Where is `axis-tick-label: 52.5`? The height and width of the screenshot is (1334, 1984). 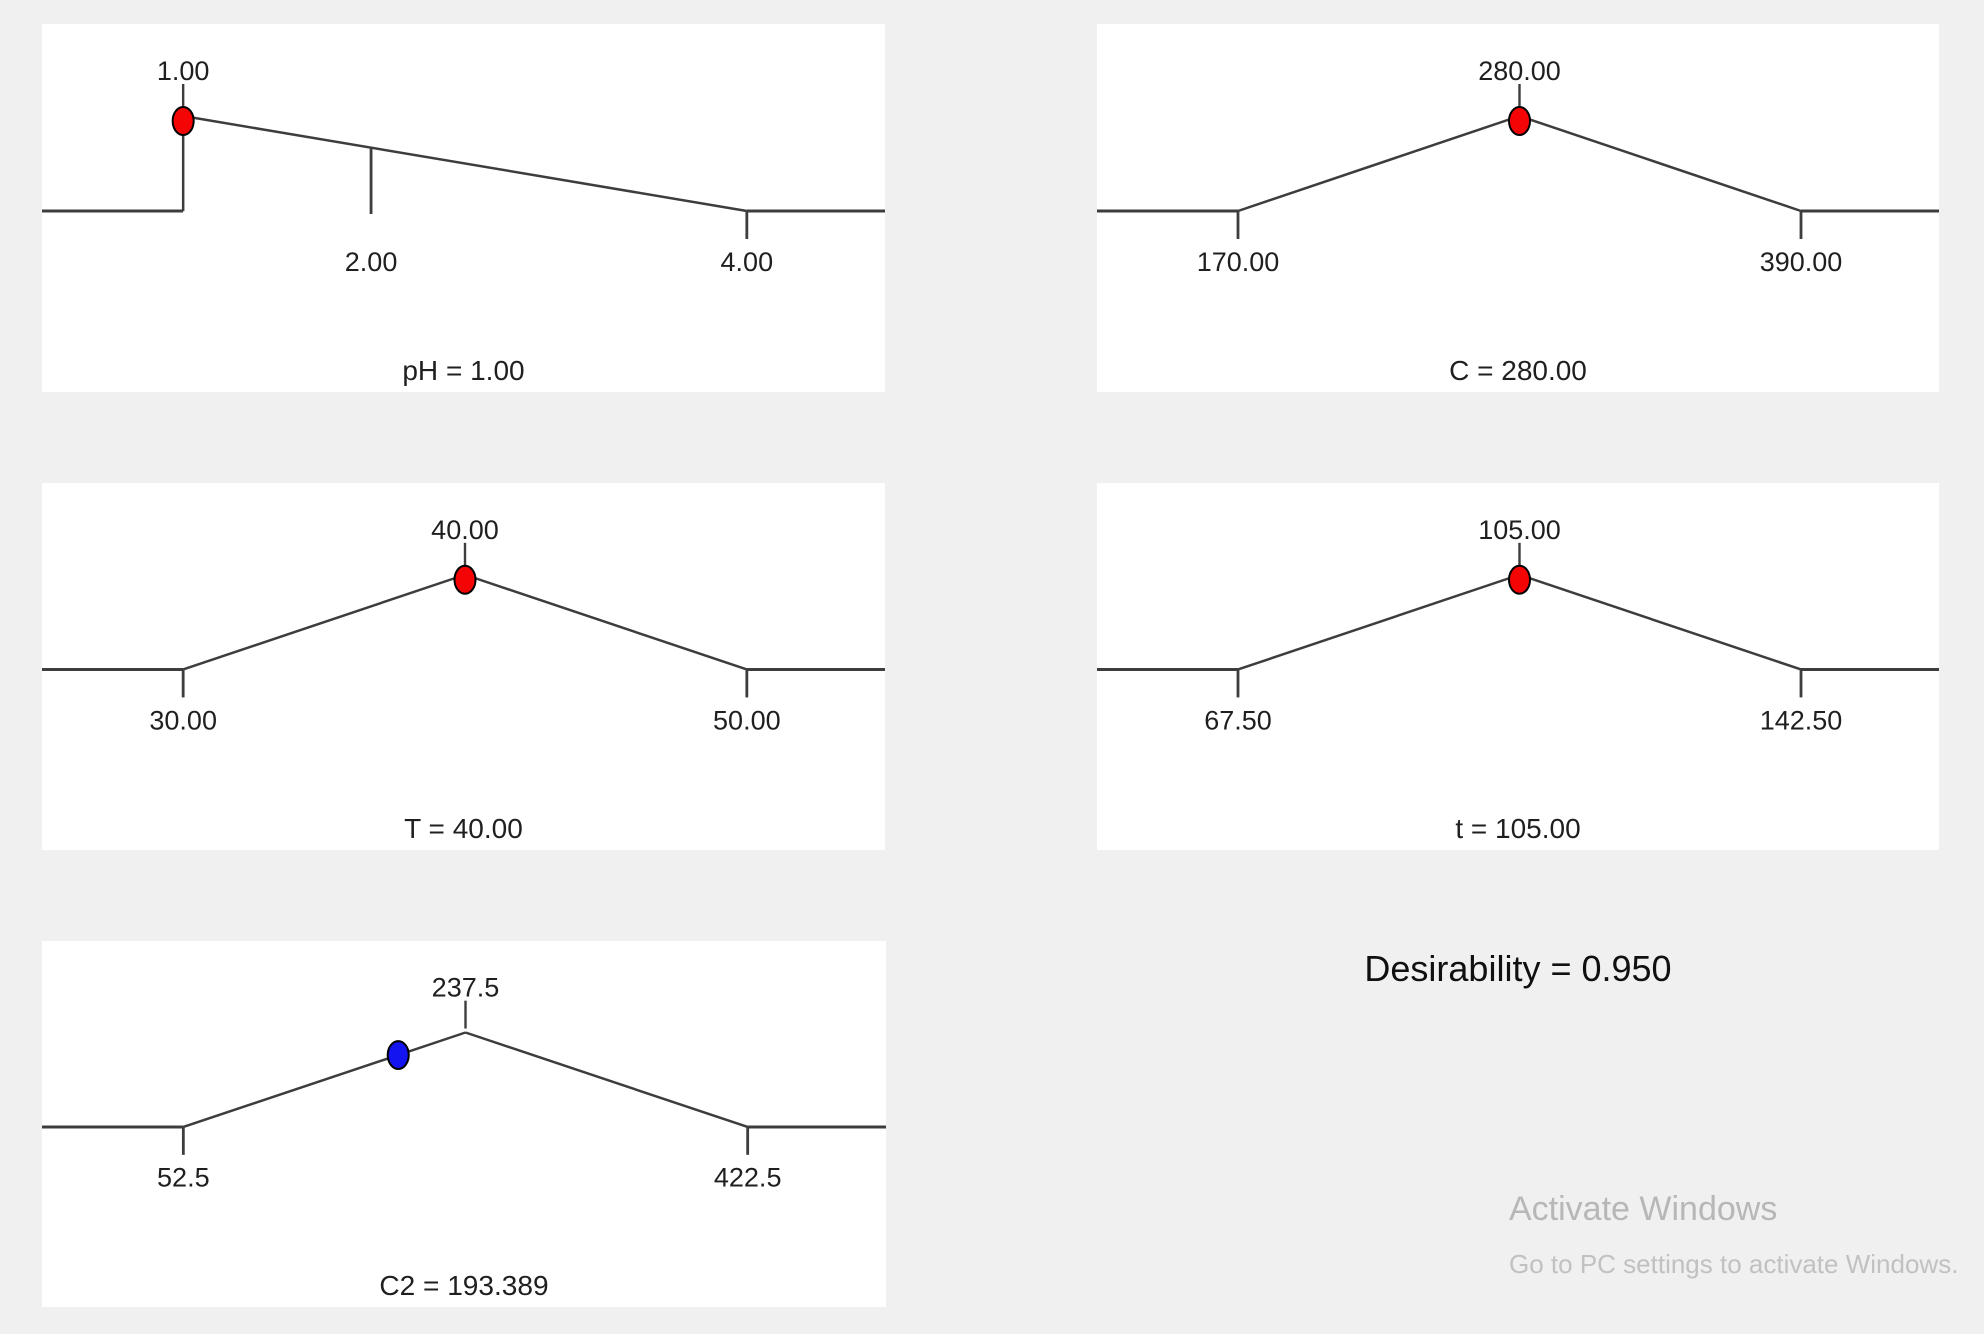 axis-tick-label: 52.5 is located at coordinates (183, 1178).